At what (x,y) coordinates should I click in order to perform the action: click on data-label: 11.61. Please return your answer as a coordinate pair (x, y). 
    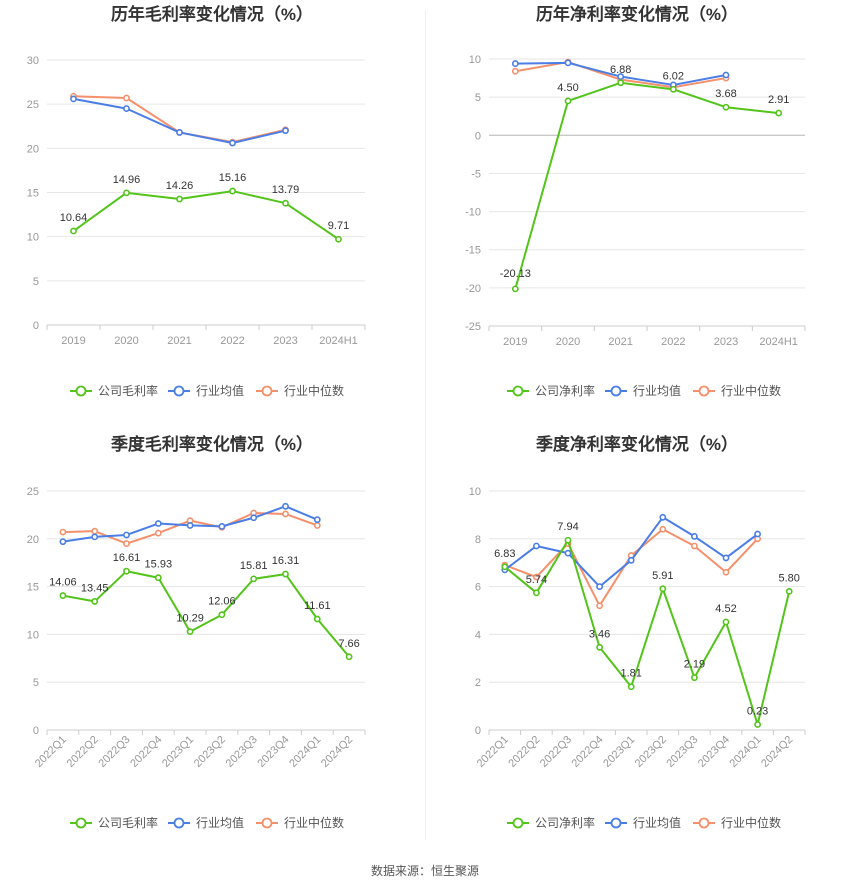
    Looking at the image, I should click on (317, 606).